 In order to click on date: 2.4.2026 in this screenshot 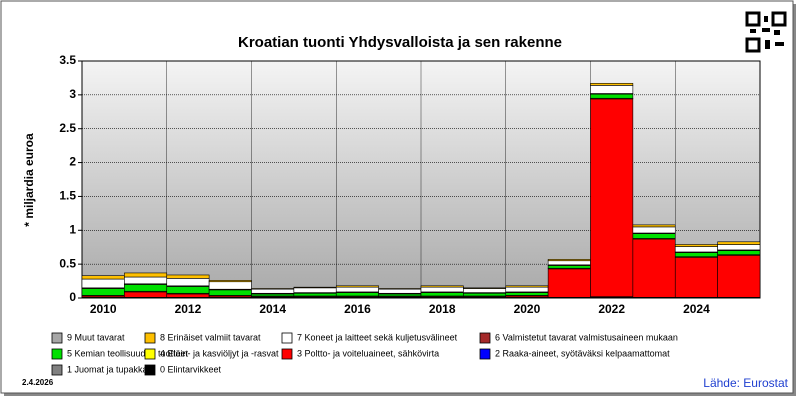, I will do `click(38, 382)`.